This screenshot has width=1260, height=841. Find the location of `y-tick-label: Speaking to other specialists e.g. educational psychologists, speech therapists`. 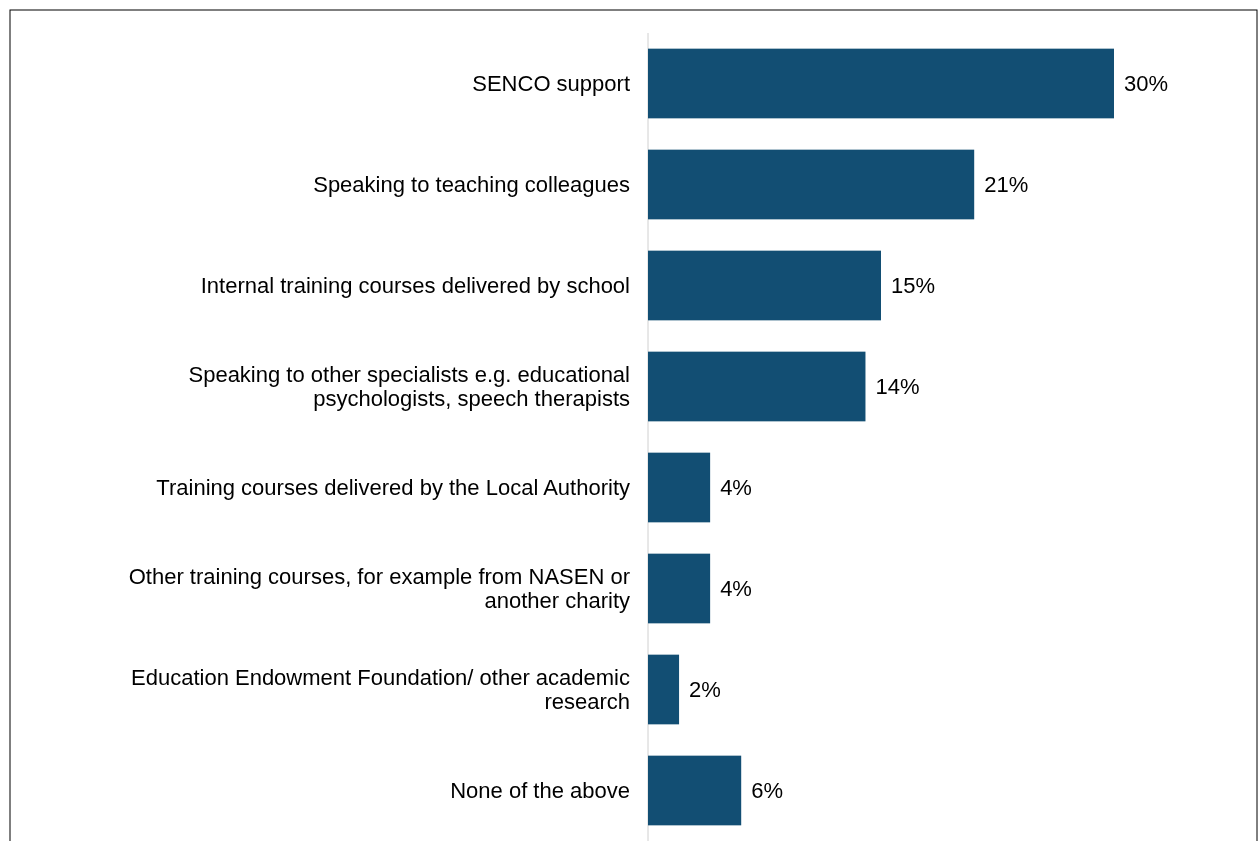

y-tick-label: Speaking to other specialists e.g. educational psychologists, speech therapists is located at coordinates (409, 386).